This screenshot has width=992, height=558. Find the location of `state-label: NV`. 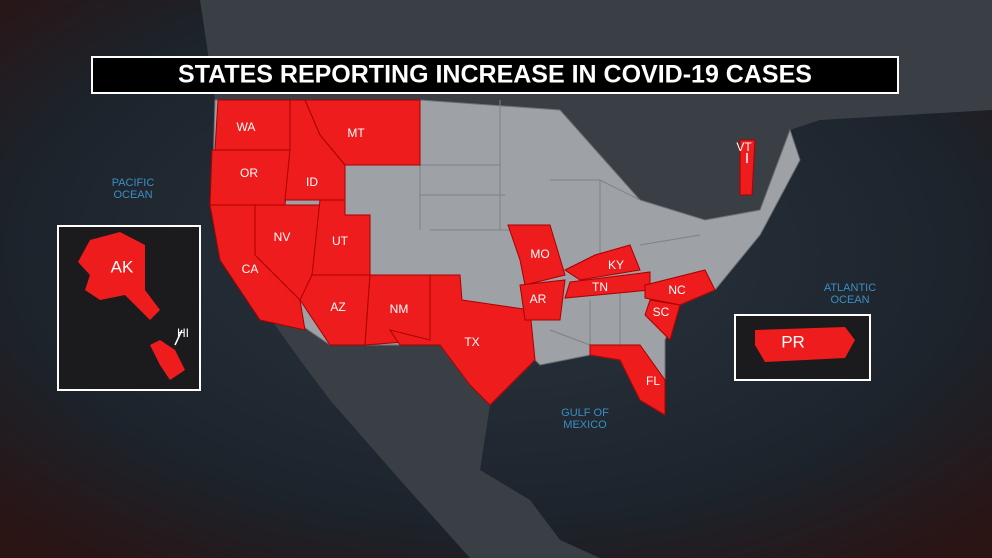

state-label: NV is located at coordinates (282, 237).